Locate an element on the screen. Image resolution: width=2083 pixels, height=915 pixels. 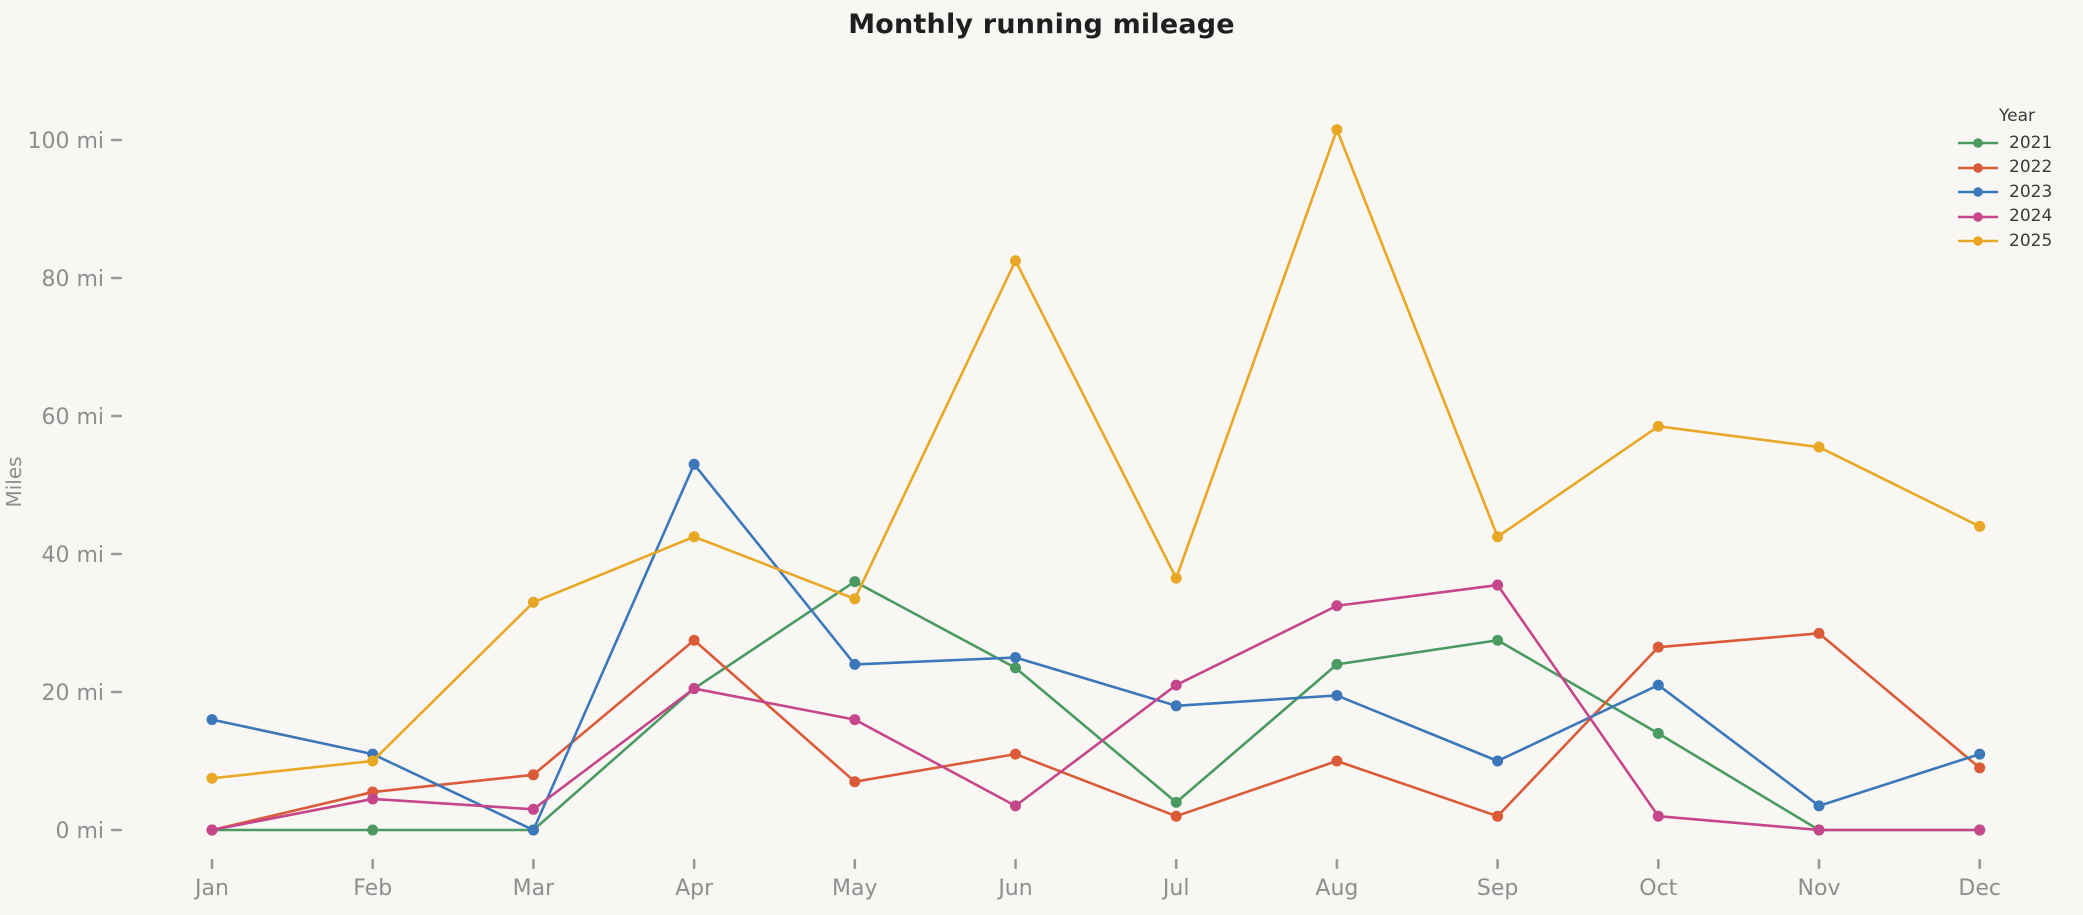
data-point-2024-Nov is located at coordinates (1819, 830).